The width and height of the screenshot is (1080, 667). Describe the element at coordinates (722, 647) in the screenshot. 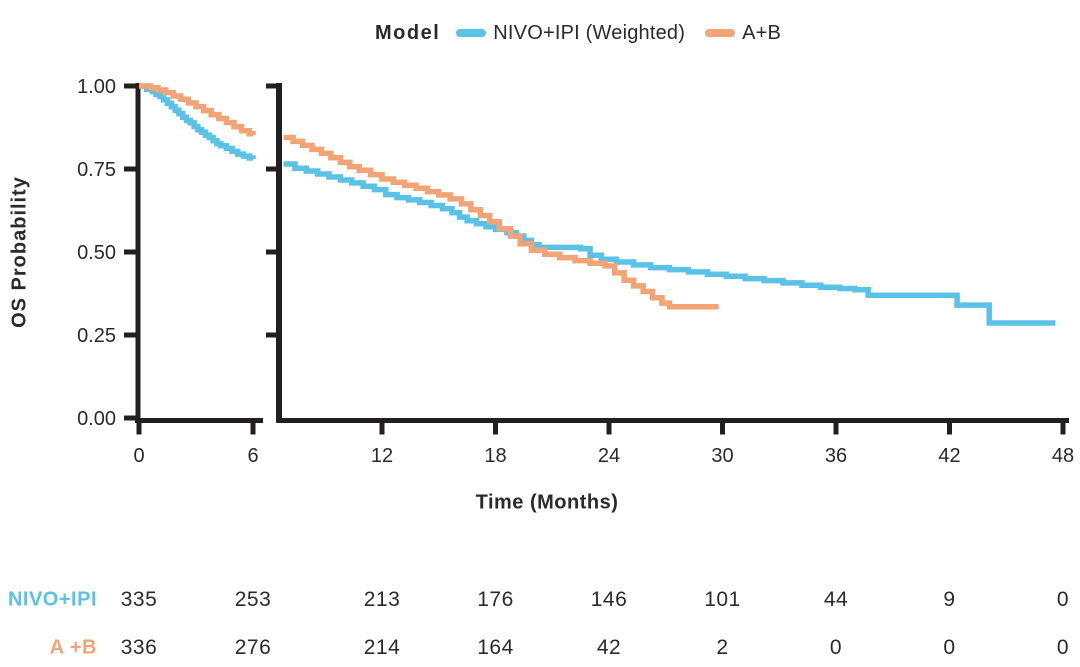

I see `risk-count: 2` at that location.